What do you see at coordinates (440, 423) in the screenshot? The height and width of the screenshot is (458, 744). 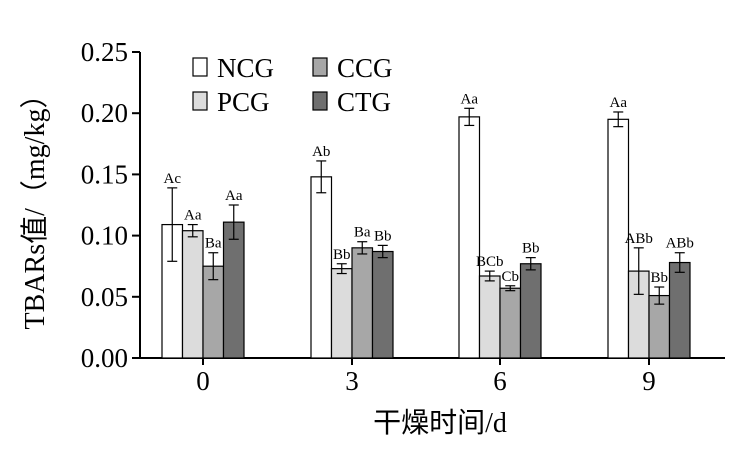 I see `x-axis-title: 干燥时间/d` at bounding box center [440, 423].